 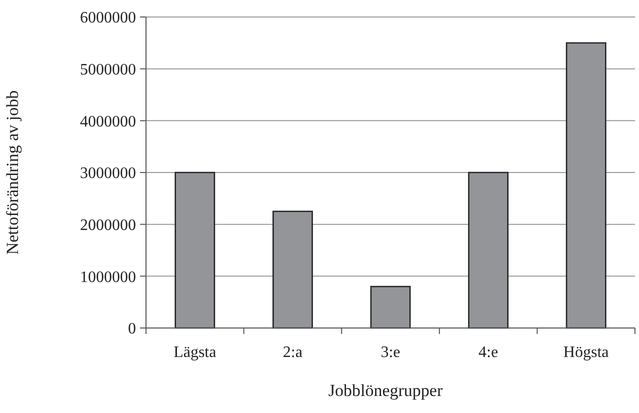 What do you see at coordinates (586, 352) in the screenshot?
I see `x-tick-label: Högsta` at bounding box center [586, 352].